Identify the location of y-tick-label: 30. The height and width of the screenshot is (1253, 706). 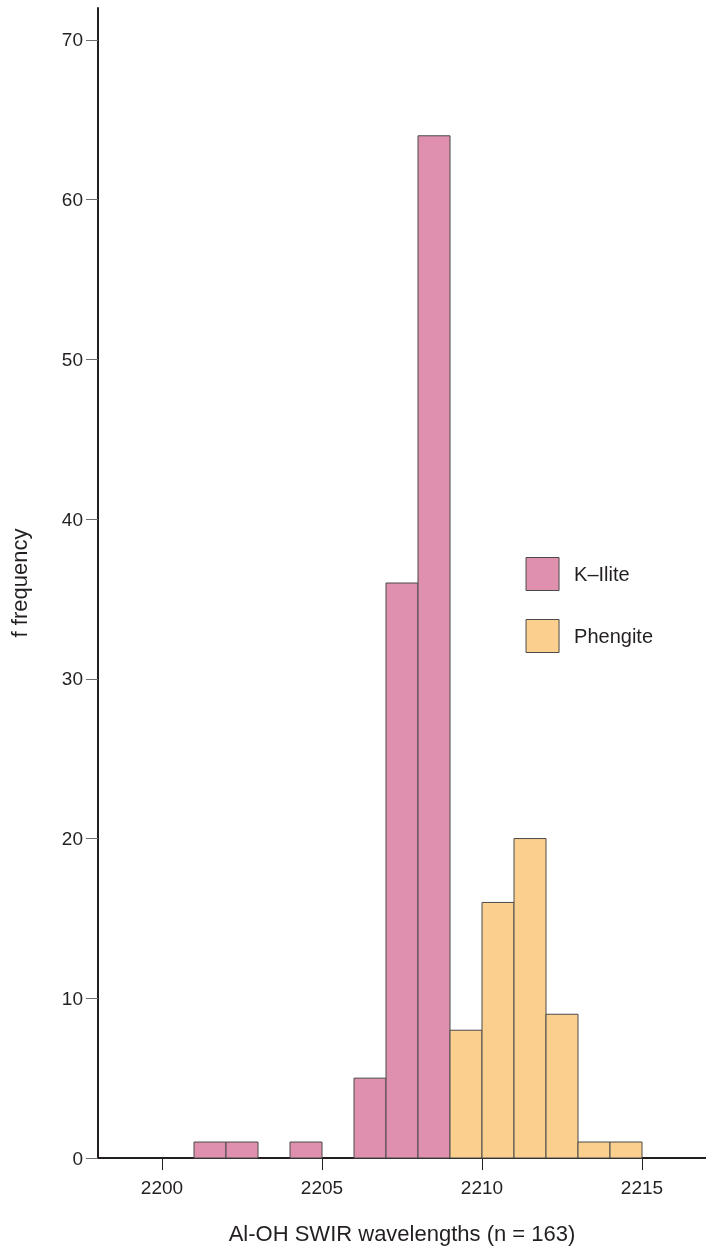
(72, 679).